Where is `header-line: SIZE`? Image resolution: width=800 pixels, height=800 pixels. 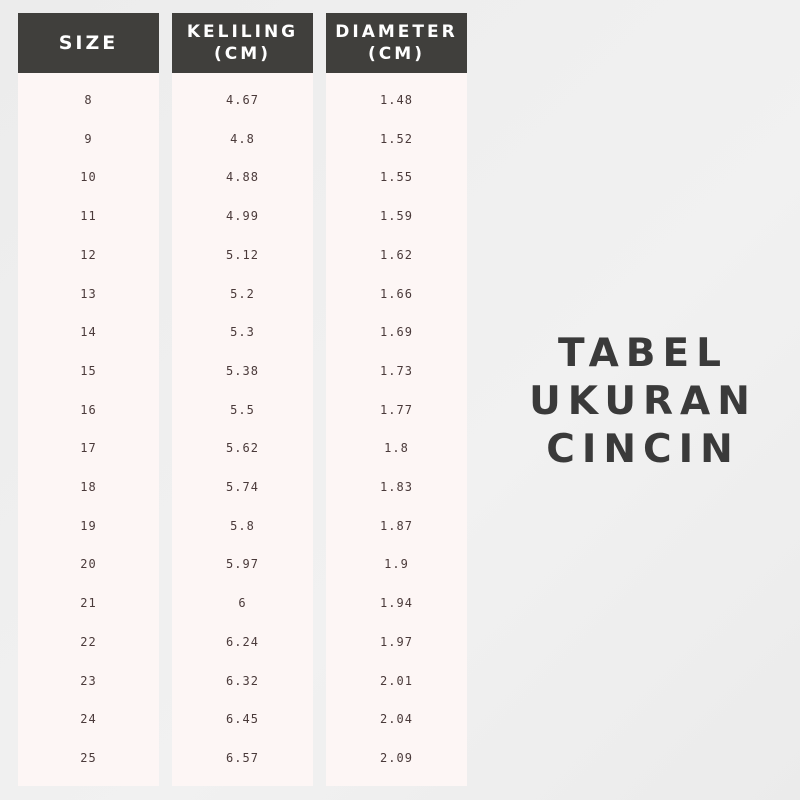 header-line: SIZE is located at coordinates (88, 43).